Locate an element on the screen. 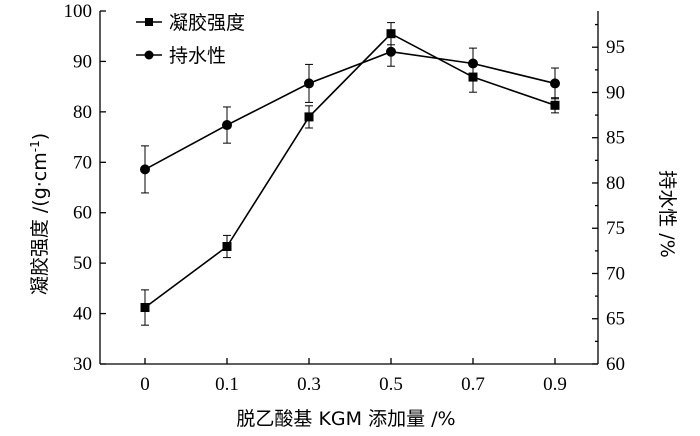 Image resolution: width=700 pixels, height=436 pixels. legend-entry-gel-strength: 凝胶强度 is located at coordinates (190, 23).